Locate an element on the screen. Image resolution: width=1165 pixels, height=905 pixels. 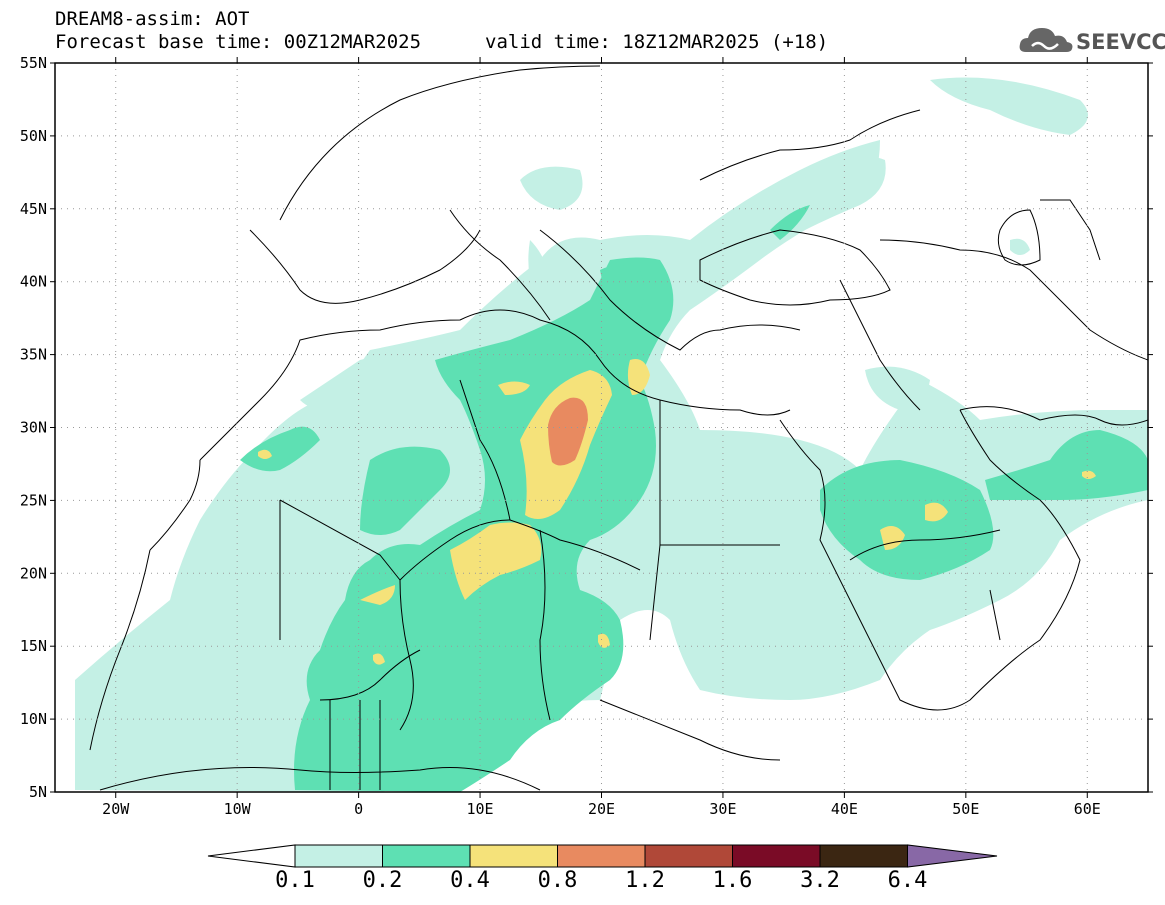
colorbar-label: 0.1 is located at coordinates (295, 880).